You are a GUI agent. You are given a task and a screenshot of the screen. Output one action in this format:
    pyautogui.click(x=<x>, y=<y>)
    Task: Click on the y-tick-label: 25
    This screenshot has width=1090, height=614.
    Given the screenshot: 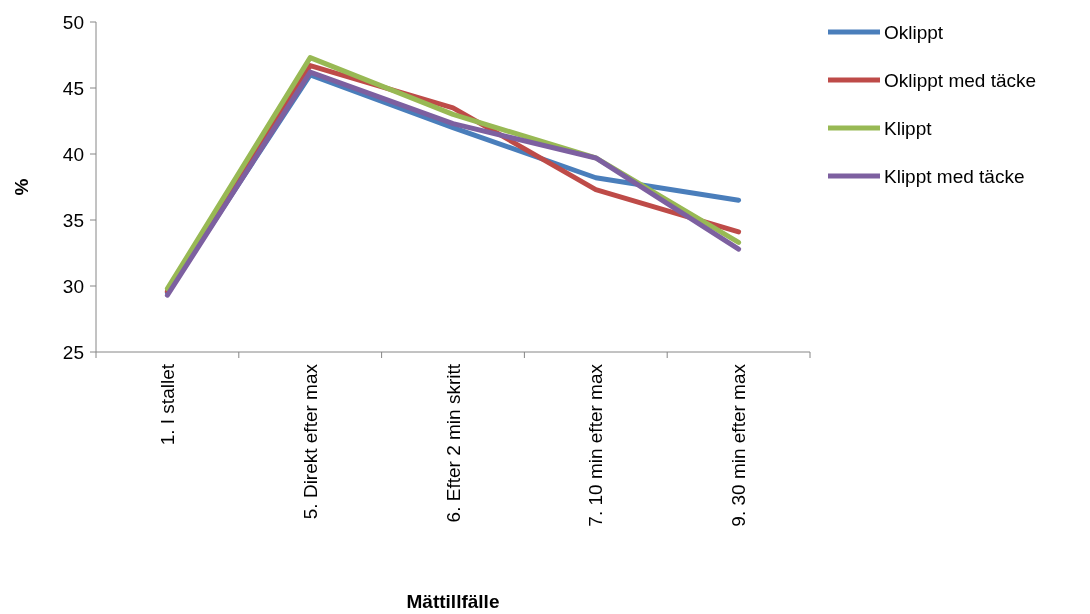 What is the action you would take?
    pyautogui.click(x=73, y=352)
    